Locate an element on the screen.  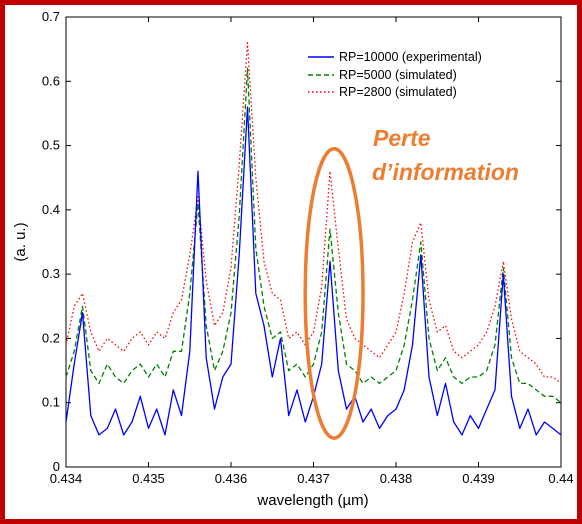
x-tick-label: 0.439 is located at coordinates (478, 478).